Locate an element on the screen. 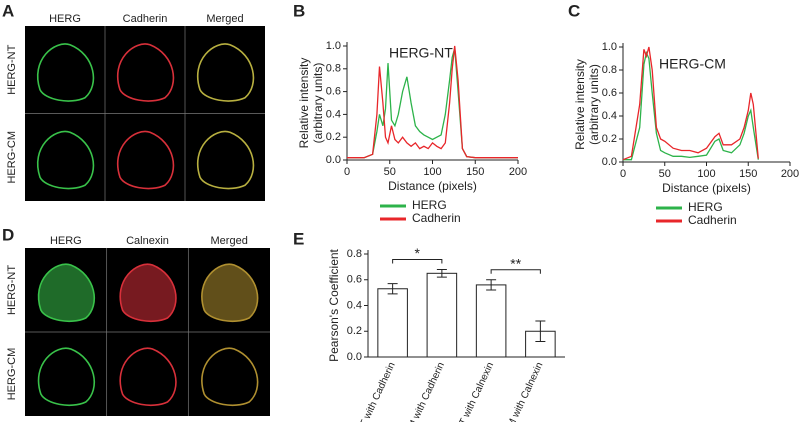 The image size is (800, 422). panel-letter: E is located at coordinates (298, 238).